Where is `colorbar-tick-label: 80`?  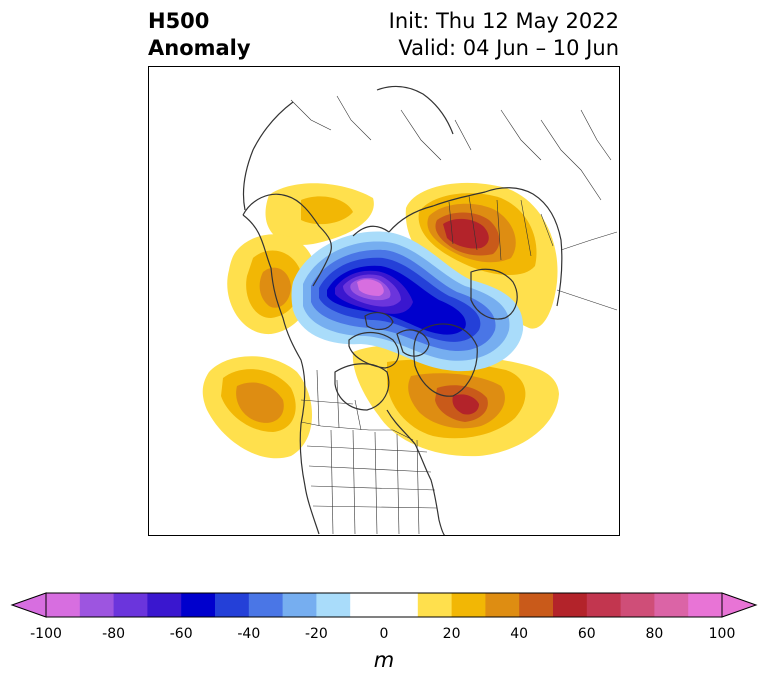
colorbar-tick-label: 80 is located at coordinates (654, 634).